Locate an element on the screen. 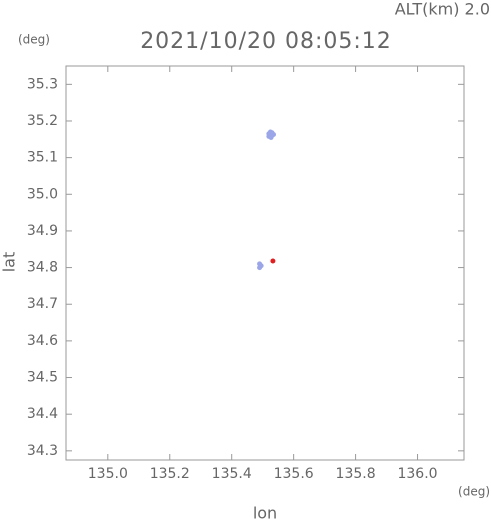 The height and width of the screenshot is (521, 491). x-tick-label: 135.4 is located at coordinates (232, 474).